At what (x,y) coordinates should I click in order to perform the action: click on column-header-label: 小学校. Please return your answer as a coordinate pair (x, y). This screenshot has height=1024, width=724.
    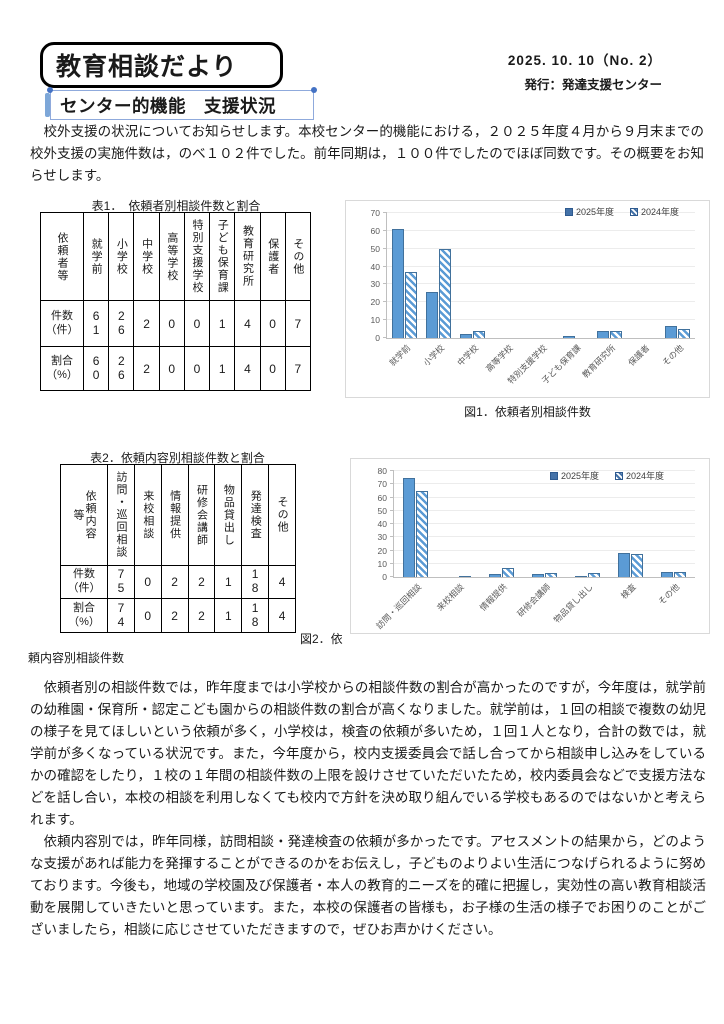
    Looking at the image, I should click on (121, 256).